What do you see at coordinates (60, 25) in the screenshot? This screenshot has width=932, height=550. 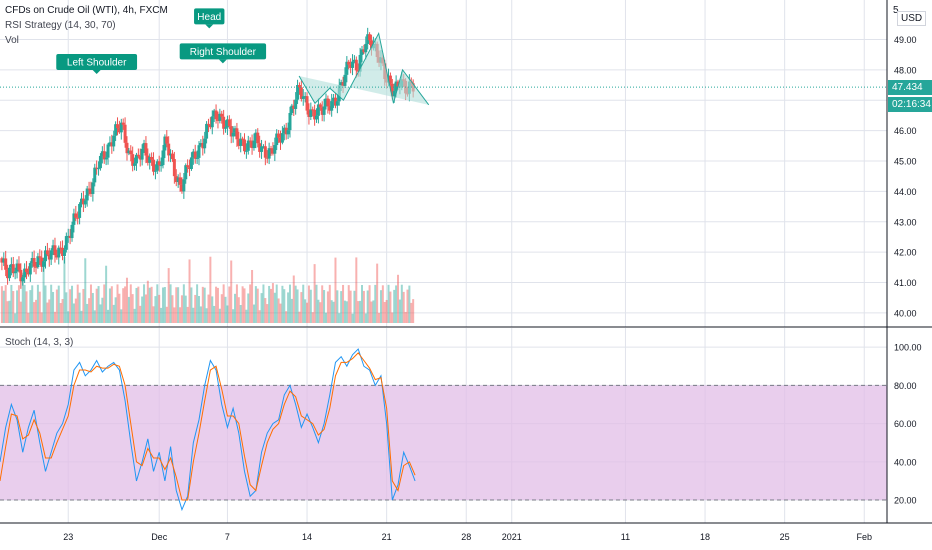 I see `strategy-legend: RSI Strategy (14, 30, 70)` at bounding box center [60, 25].